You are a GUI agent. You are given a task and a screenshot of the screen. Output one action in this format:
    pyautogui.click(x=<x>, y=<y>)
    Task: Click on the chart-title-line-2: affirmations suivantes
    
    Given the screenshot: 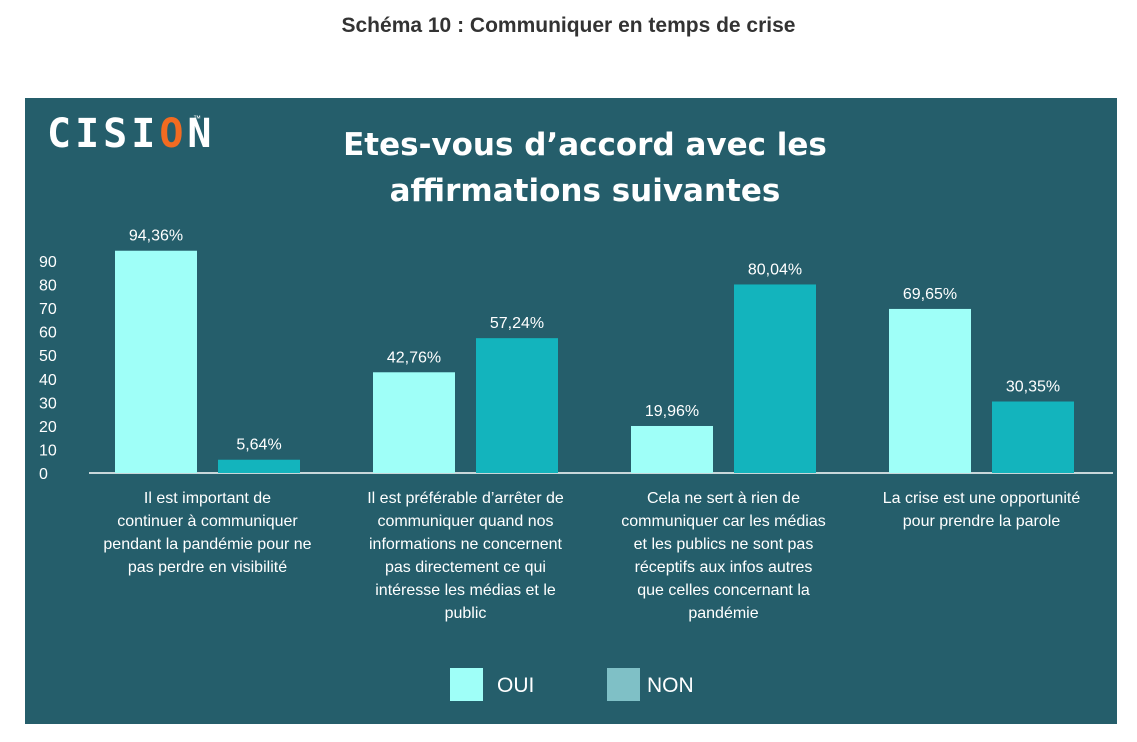 What is the action you would take?
    pyautogui.click(x=585, y=191)
    